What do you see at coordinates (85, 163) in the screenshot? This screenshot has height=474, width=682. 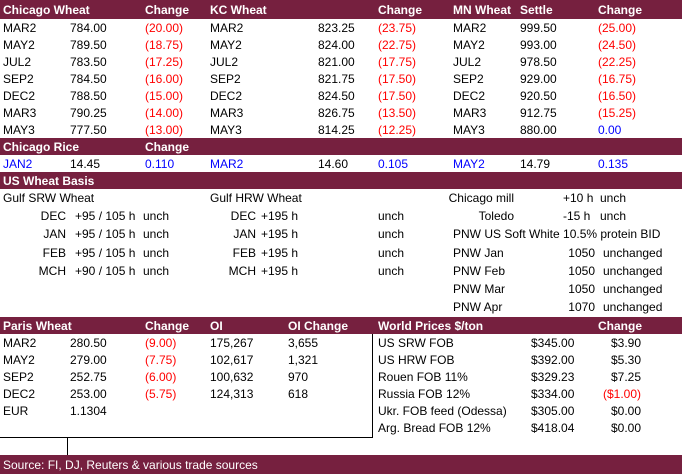 I see `cell: 14.45` at bounding box center [85, 163].